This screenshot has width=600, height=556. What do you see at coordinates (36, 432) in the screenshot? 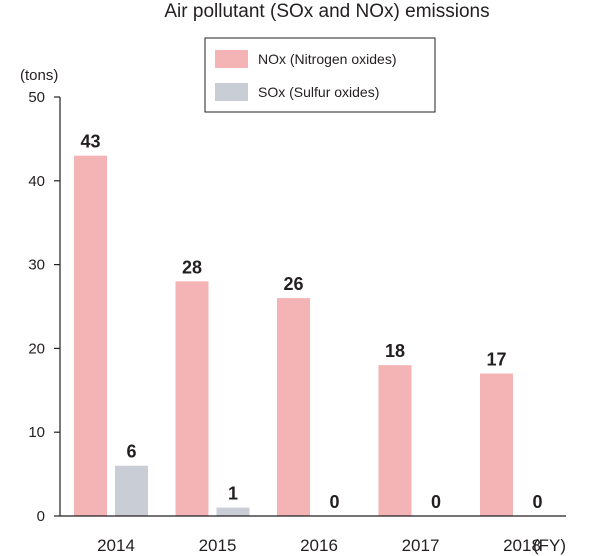
I see `y-tick-label: 10` at bounding box center [36, 432].